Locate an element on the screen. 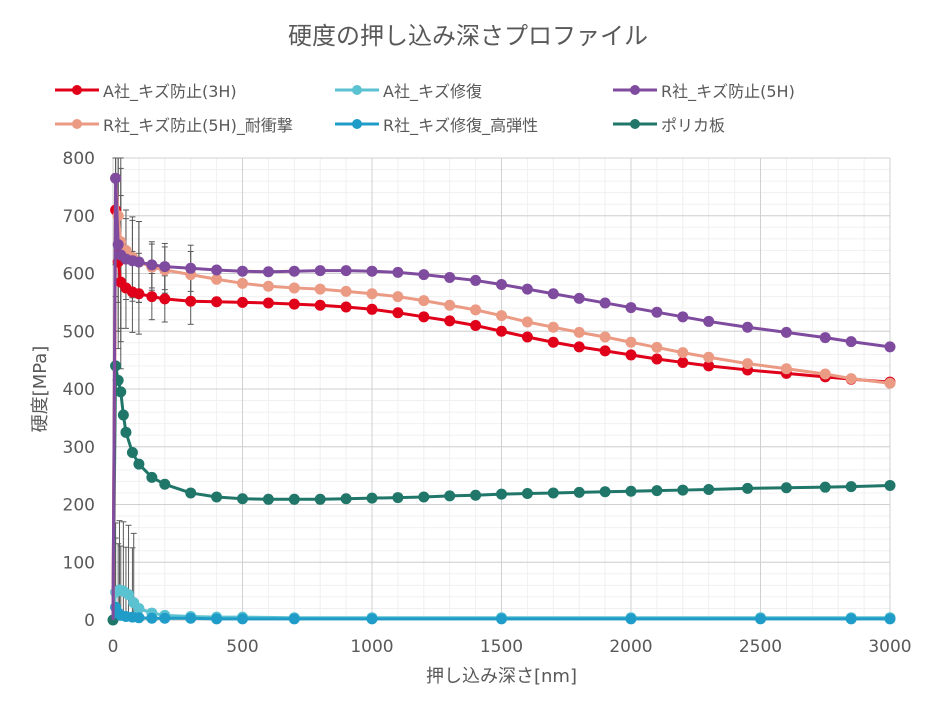  legend-item-polycarbonate: ポリカ板 is located at coordinates (669, 124).